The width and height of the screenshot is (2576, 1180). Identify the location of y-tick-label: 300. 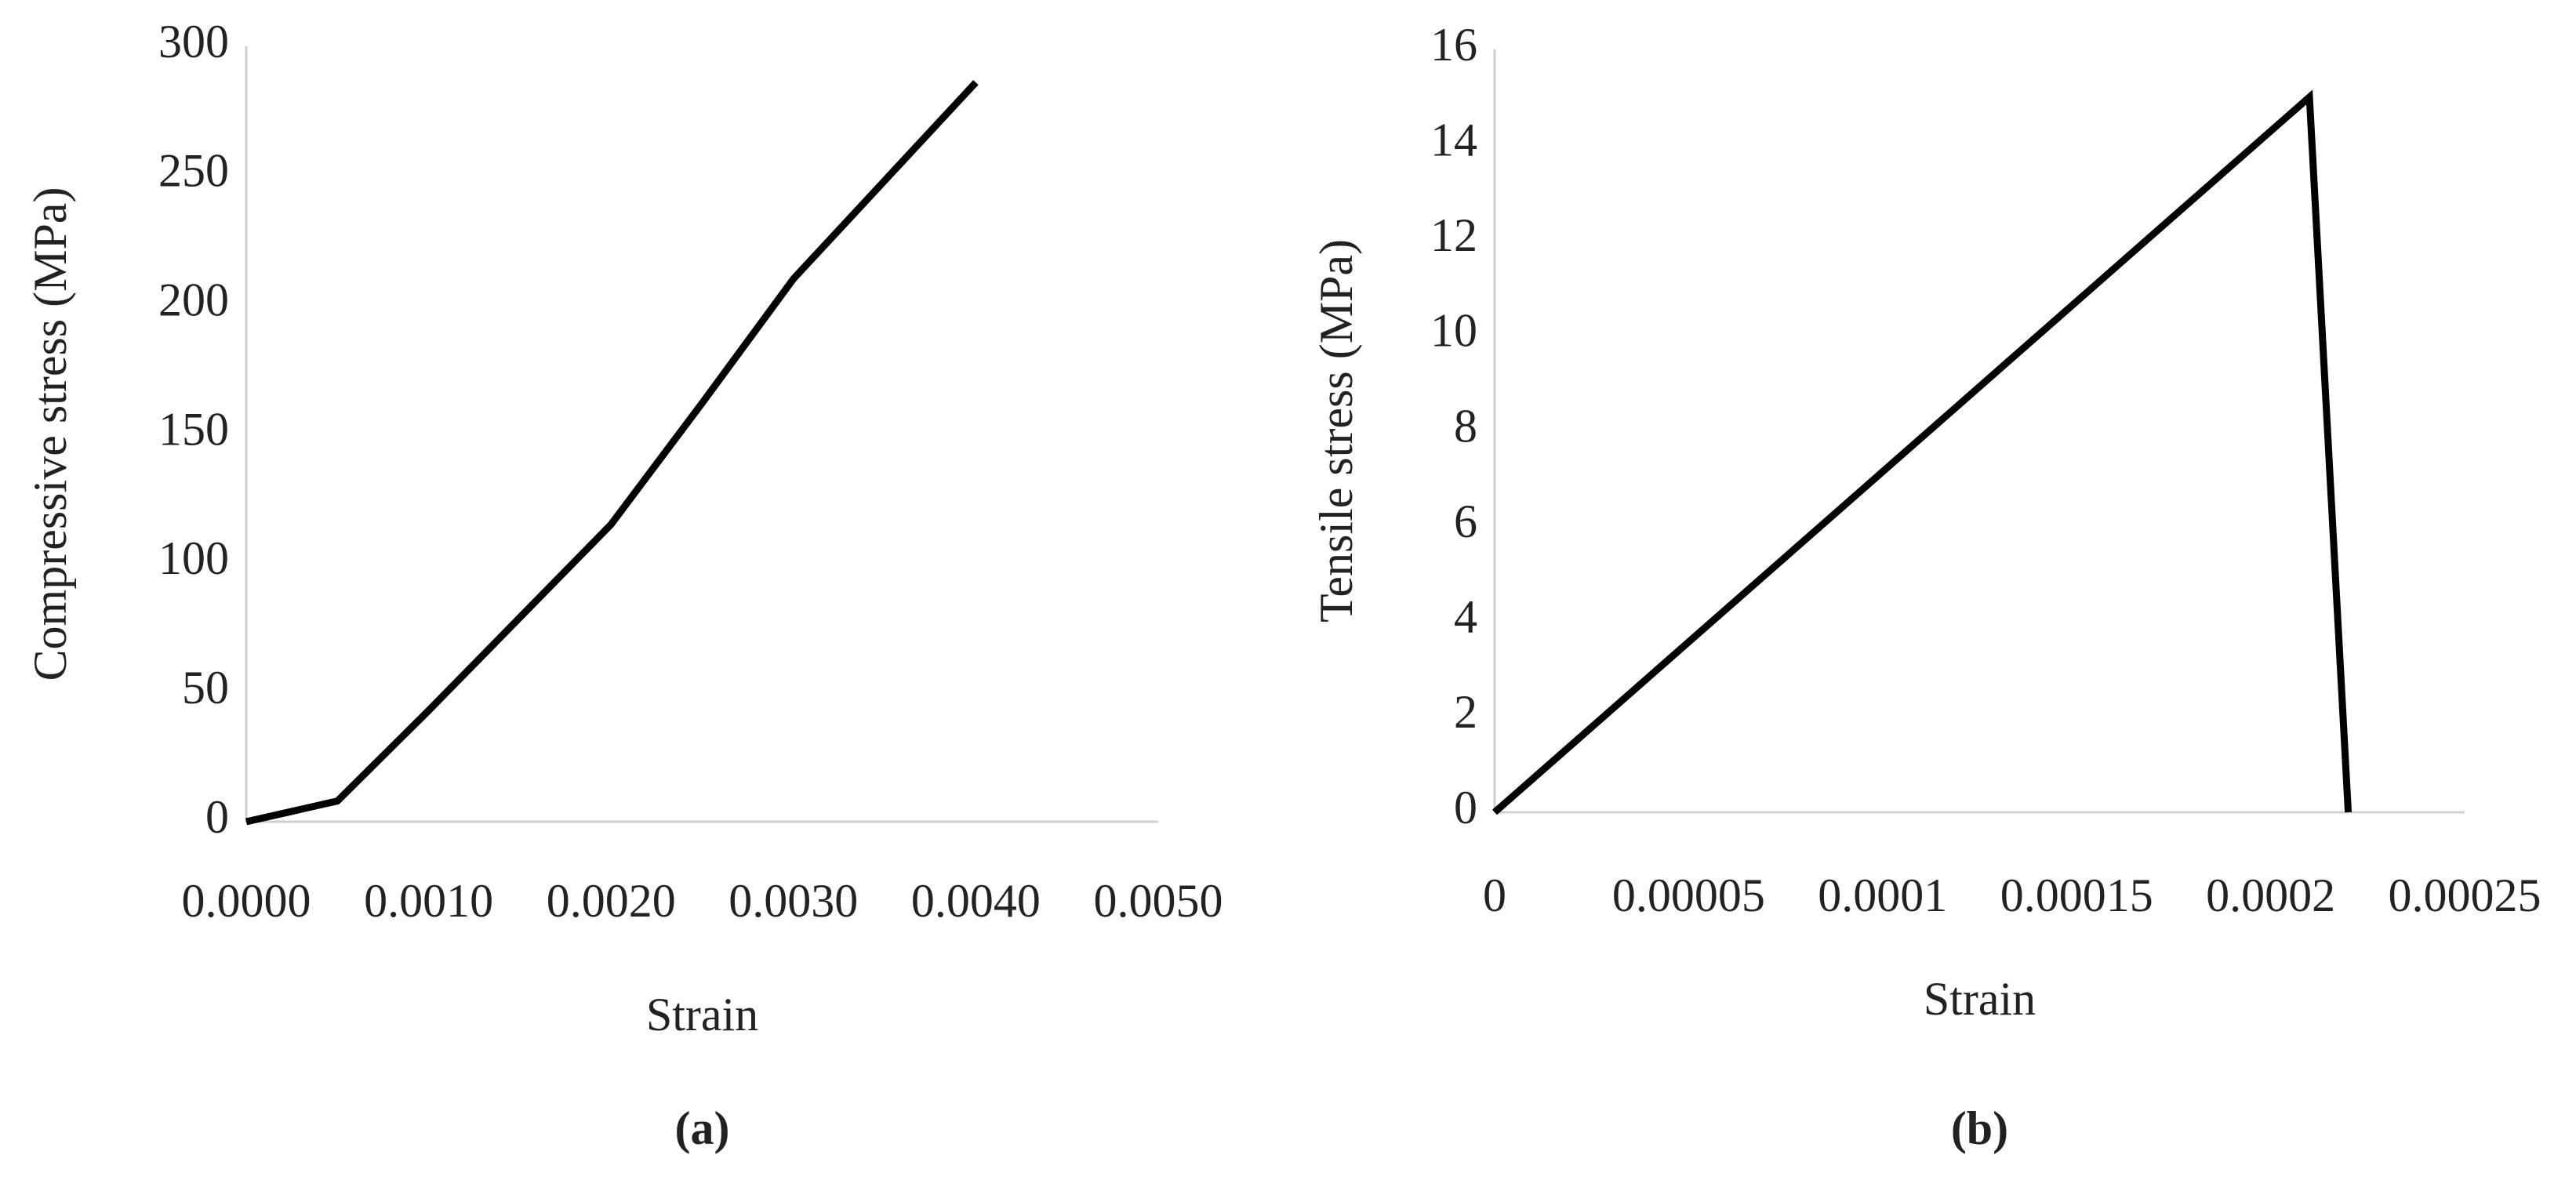
(193, 41).